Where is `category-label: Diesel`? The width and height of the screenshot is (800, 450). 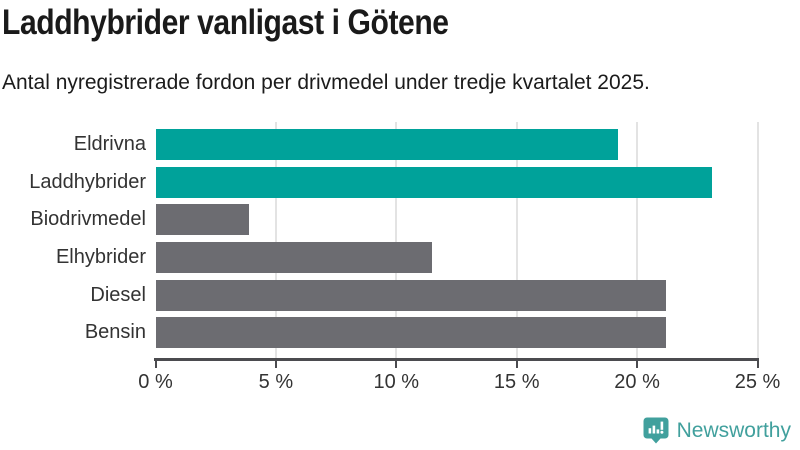 category-label: Diesel is located at coordinates (118, 294).